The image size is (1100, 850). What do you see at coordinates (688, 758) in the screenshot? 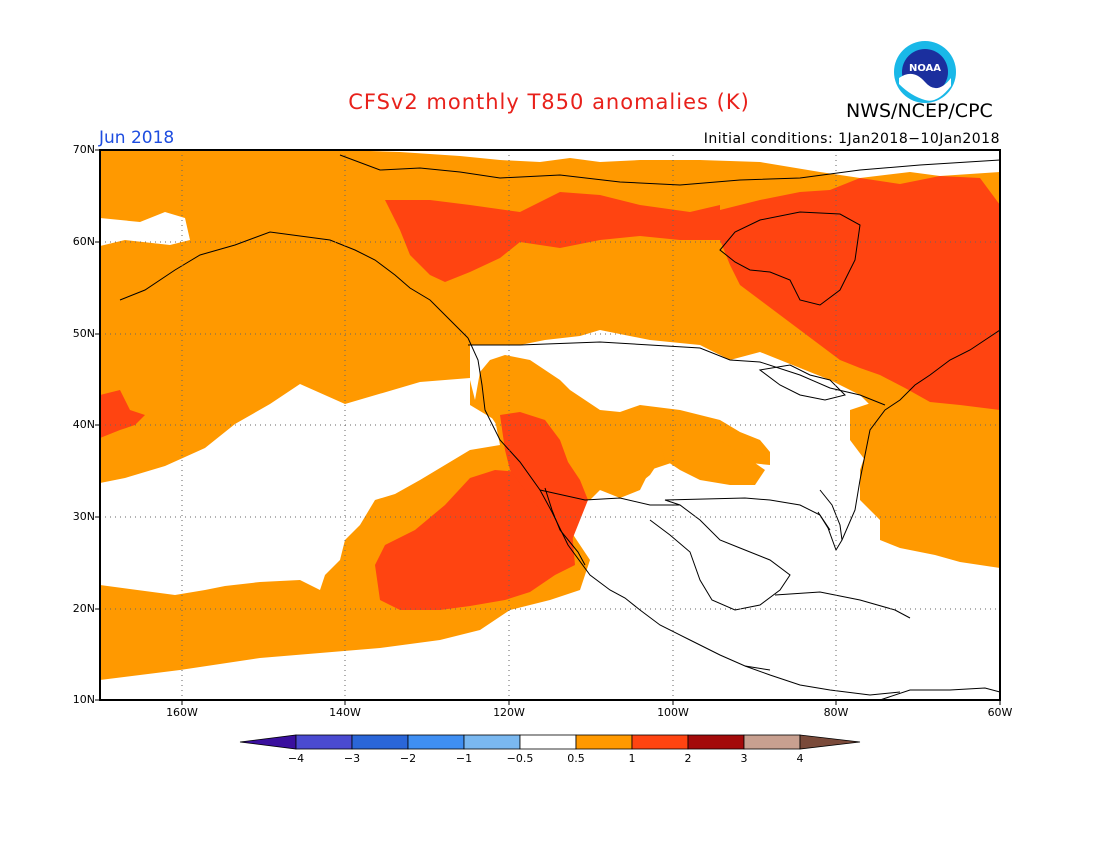
I see `colorbar-label: 2` at bounding box center [688, 758].